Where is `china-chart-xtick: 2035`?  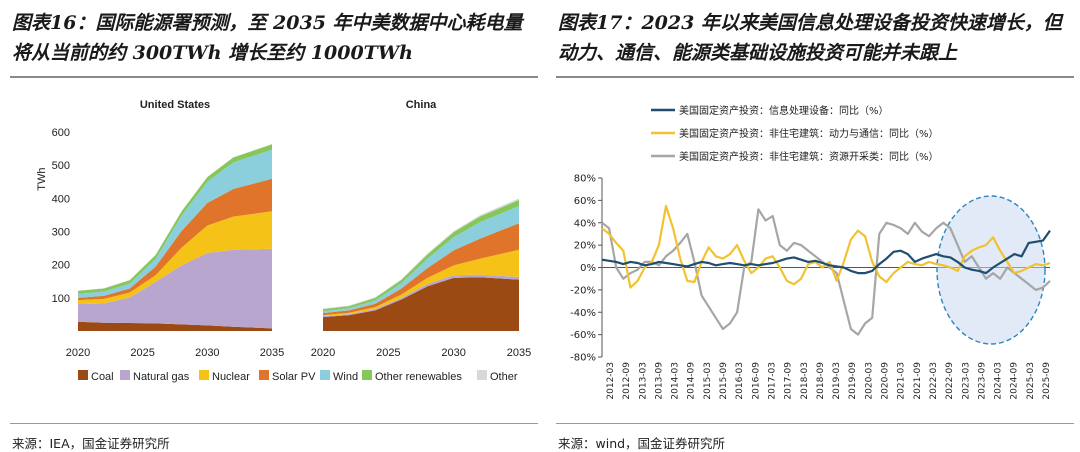
china-chart-xtick: 2035 is located at coordinates (519, 353).